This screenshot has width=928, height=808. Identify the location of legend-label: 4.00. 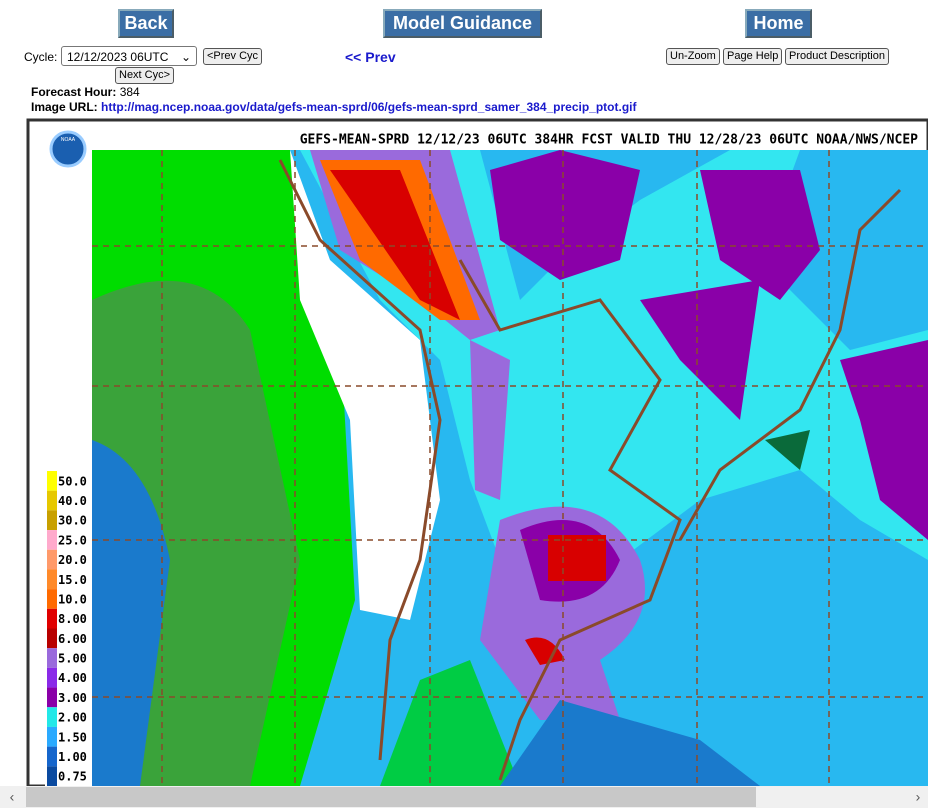
(72, 678).